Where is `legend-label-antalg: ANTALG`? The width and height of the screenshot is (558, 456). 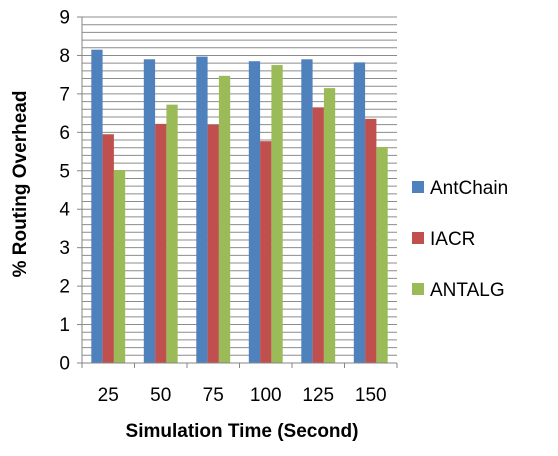
legend-label-antalg: ANTALG is located at coordinates (467, 290).